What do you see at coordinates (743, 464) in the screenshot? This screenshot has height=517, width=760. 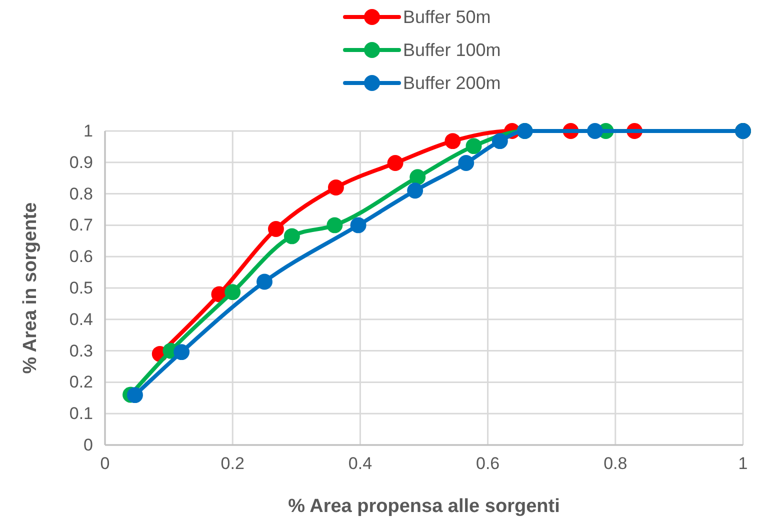 I see `x-tick-label: 1` at bounding box center [743, 464].